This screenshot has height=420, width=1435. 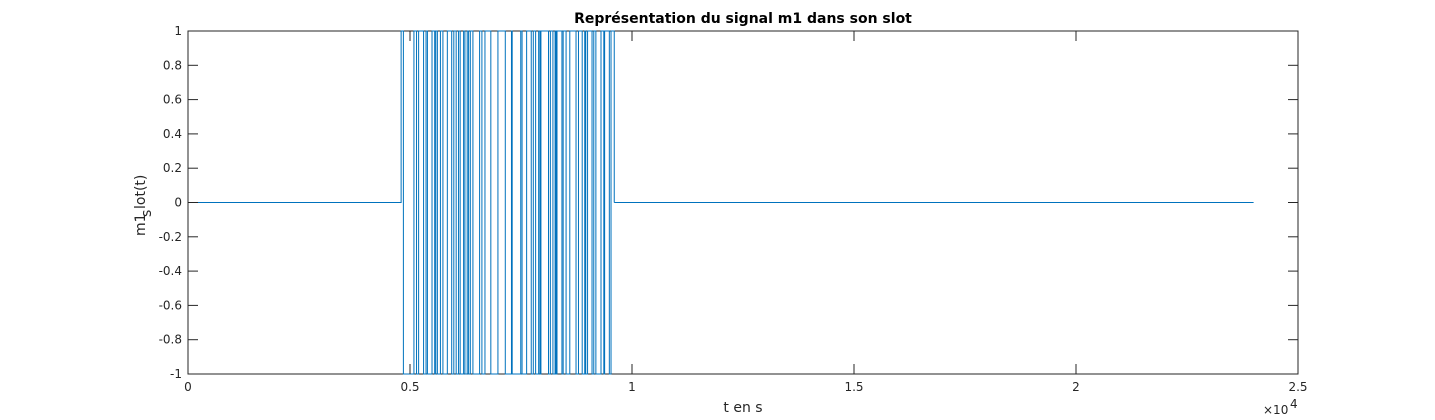 I want to click on y-tick-label: 0, so click(x=178, y=203).